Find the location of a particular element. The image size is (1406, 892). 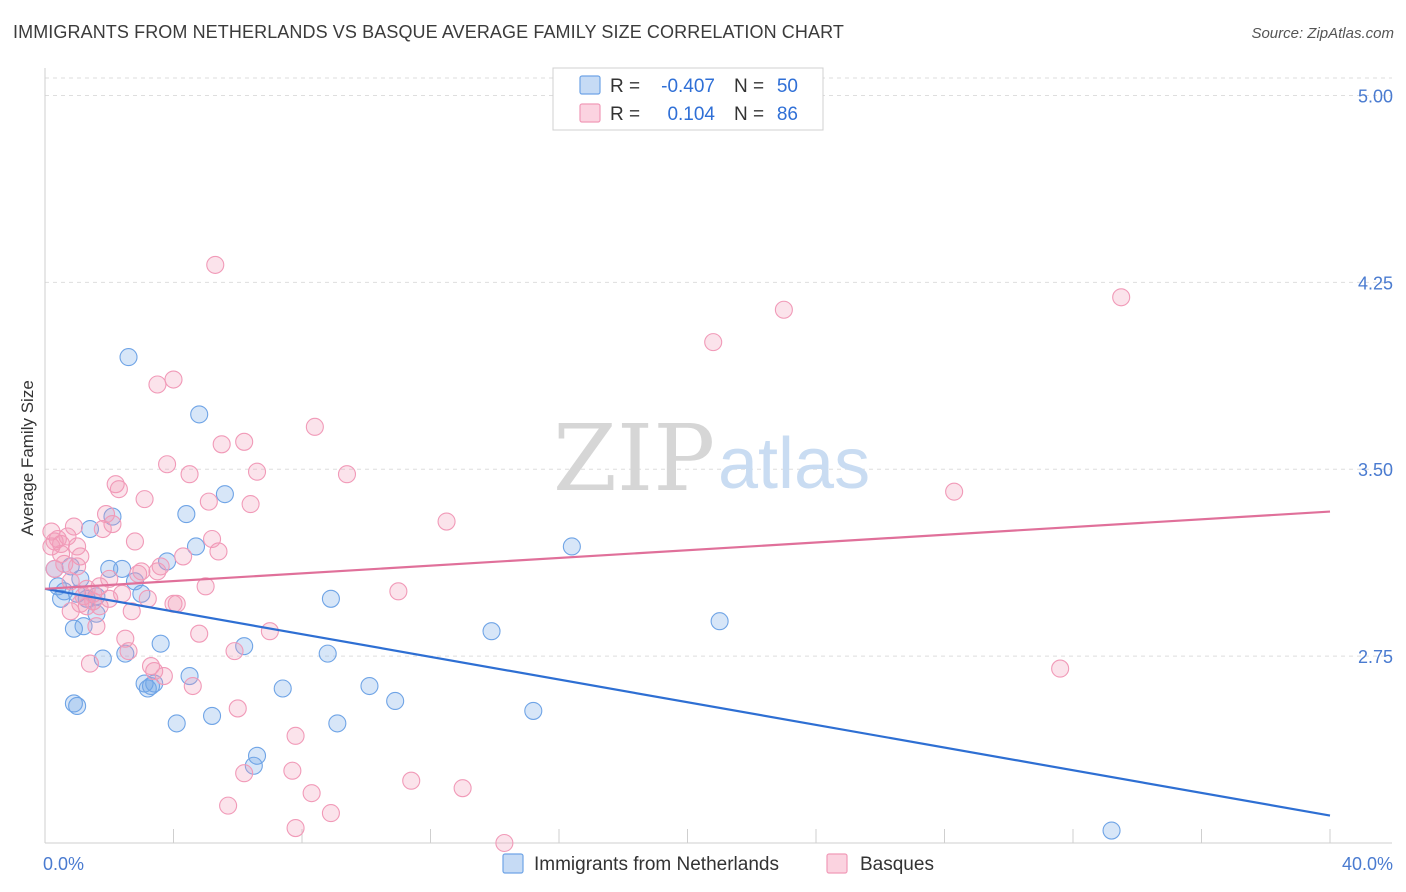

bottom-legend-swatch-basques is located at coordinates (837, 863).